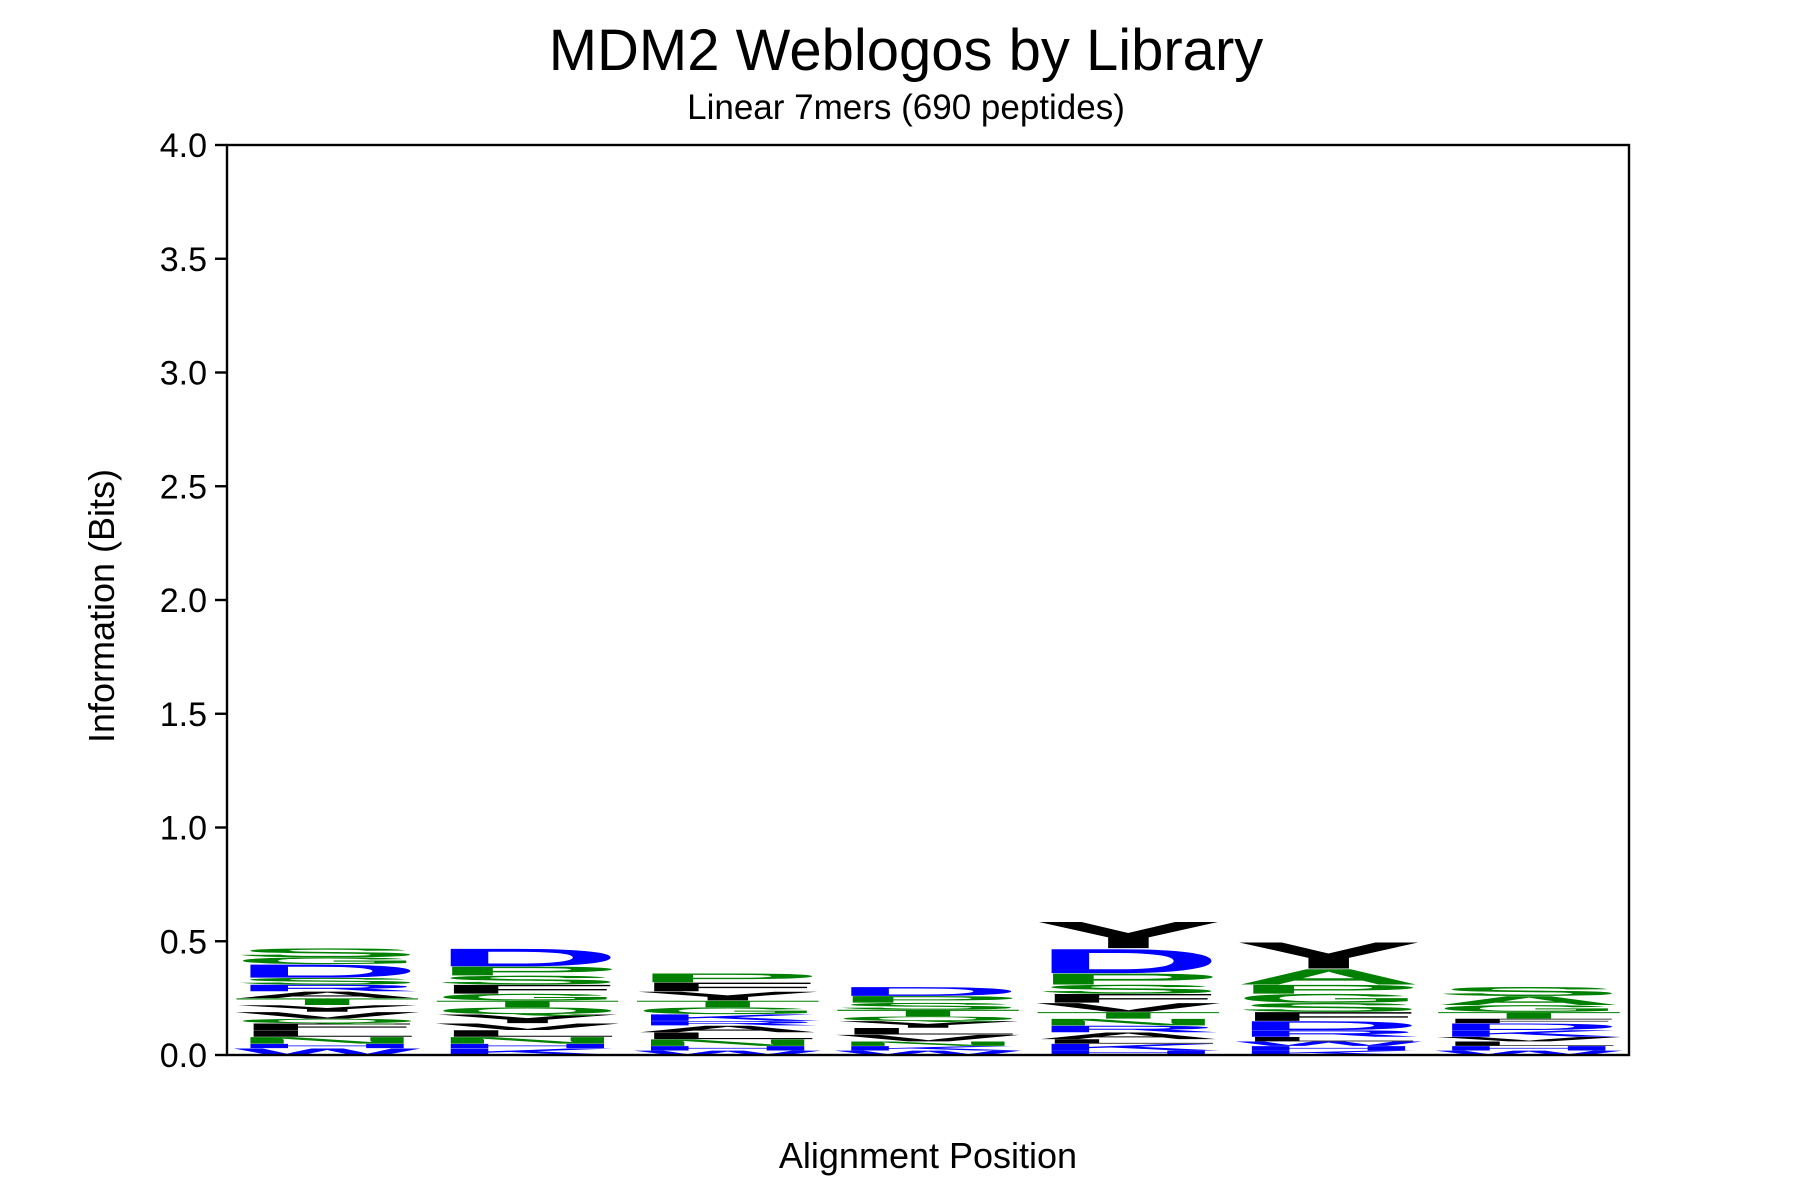 The height and width of the screenshot is (1200, 1800). Describe the element at coordinates (928, 1155) in the screenshot. I see `x-axis-label: Alignment Position` at that location.